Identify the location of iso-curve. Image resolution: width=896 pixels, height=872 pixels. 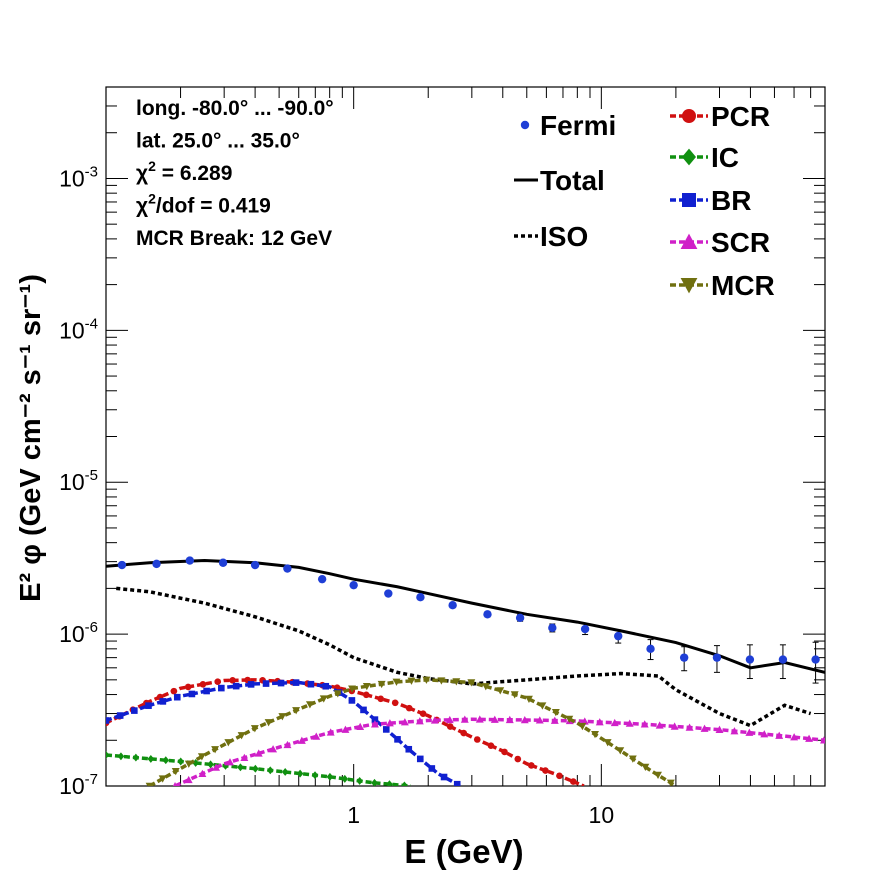
(464, 657).